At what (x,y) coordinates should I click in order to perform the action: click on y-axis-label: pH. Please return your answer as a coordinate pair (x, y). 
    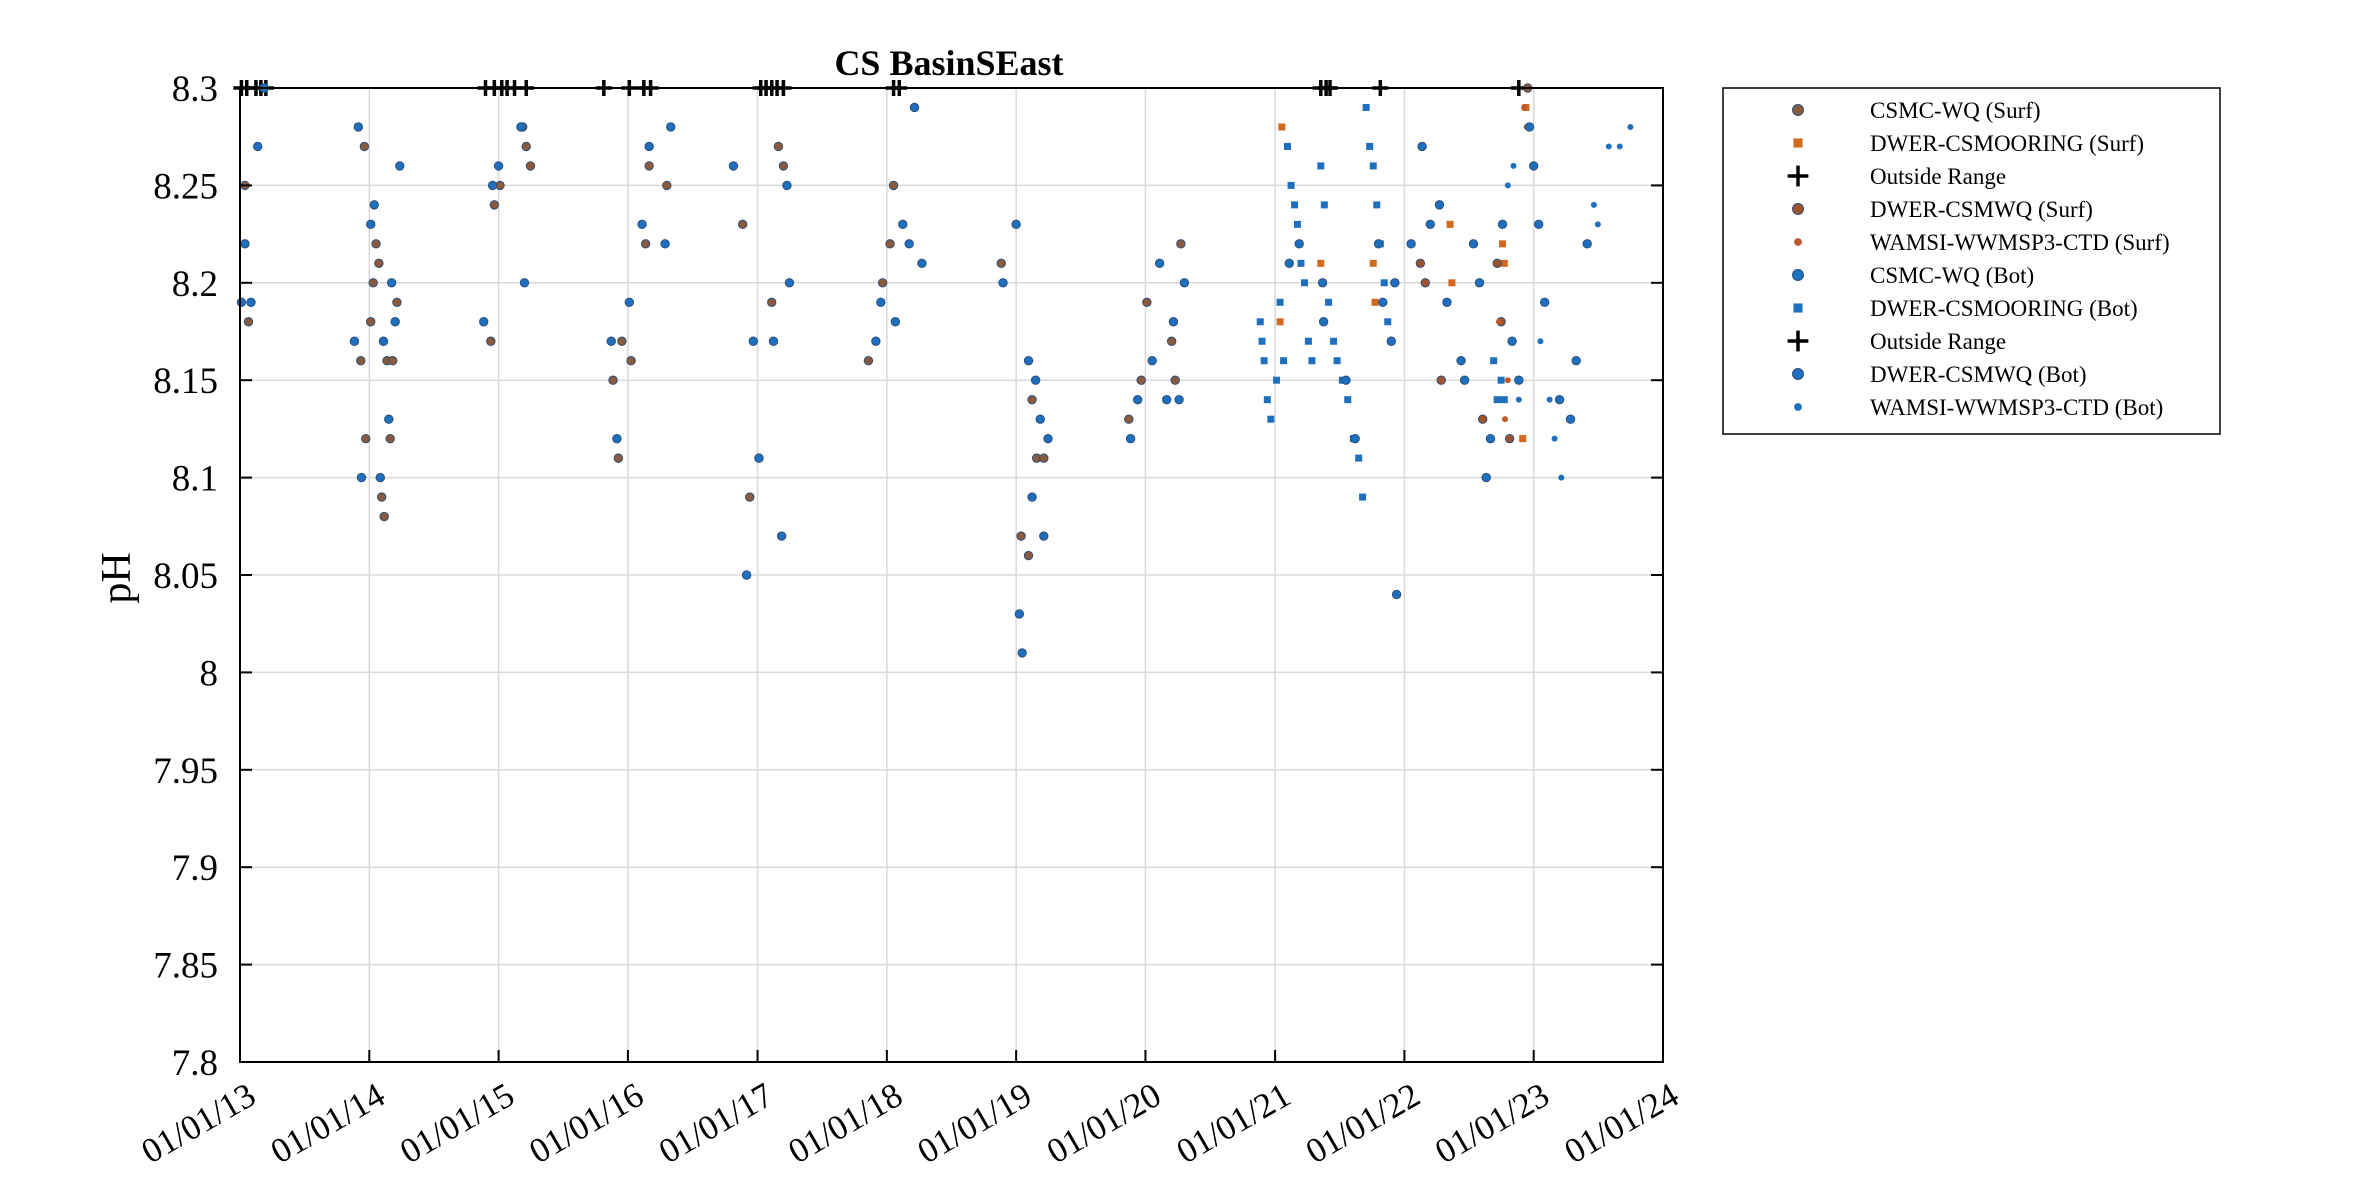
    Looking at the image, I should click on (117, 577).